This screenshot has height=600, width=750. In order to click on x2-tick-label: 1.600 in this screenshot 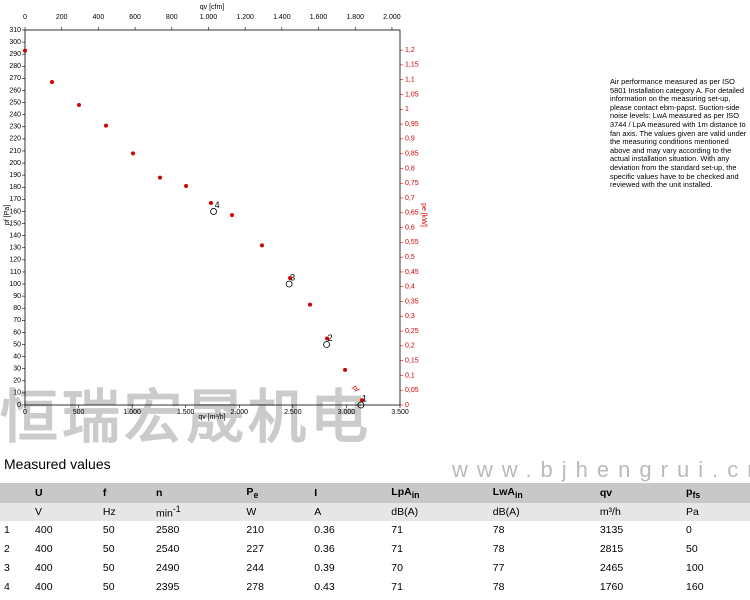, I will do `click(319, 17)`.